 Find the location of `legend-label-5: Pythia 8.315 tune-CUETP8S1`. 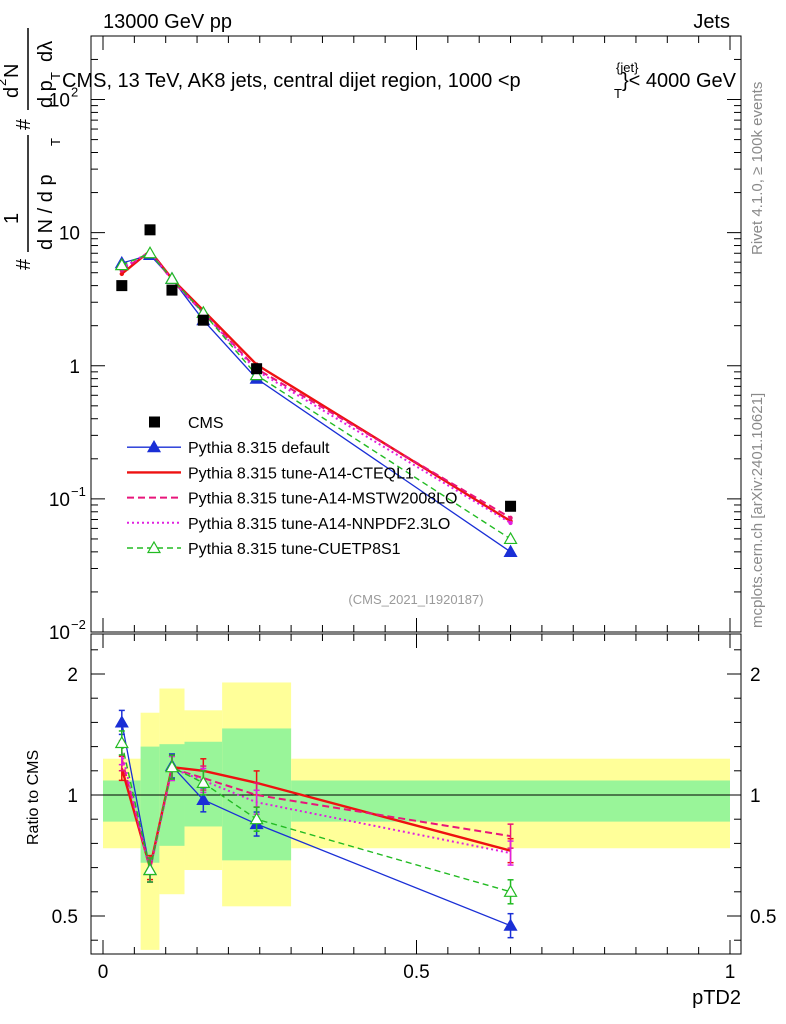

legend-label-5: Pythia 8.315 tune-CUETP8S1 is located at coordinates (294, 549).